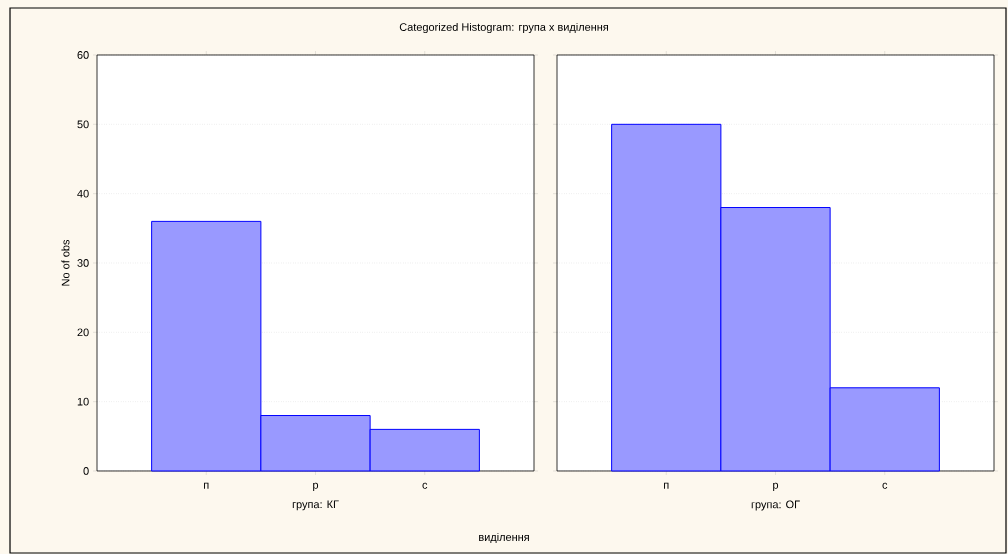  Describe the element at coordinates (83, 124) in the screenshot. I see `y-tick-label: 50` at that location.